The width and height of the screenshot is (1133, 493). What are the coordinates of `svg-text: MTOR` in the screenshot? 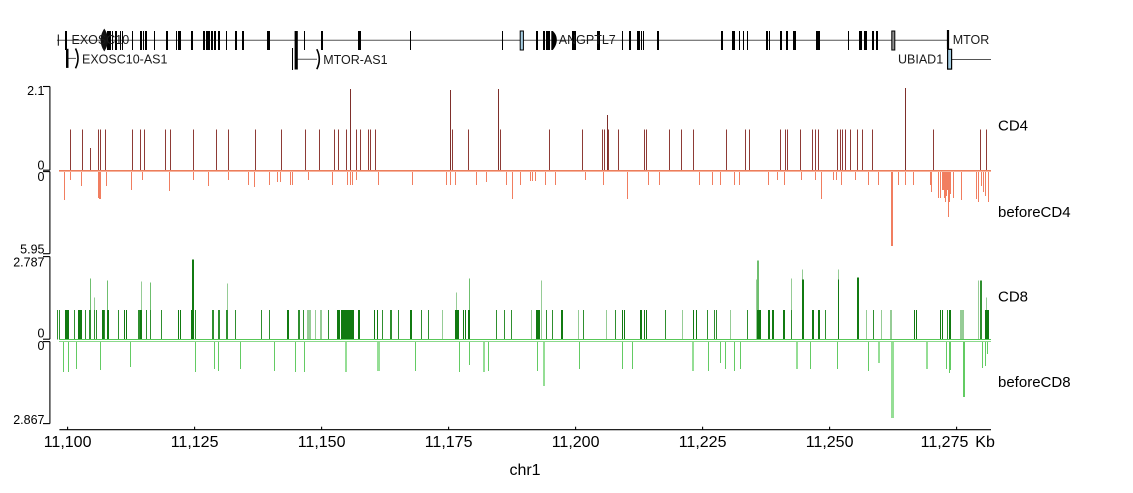 It's located at (971, 40).